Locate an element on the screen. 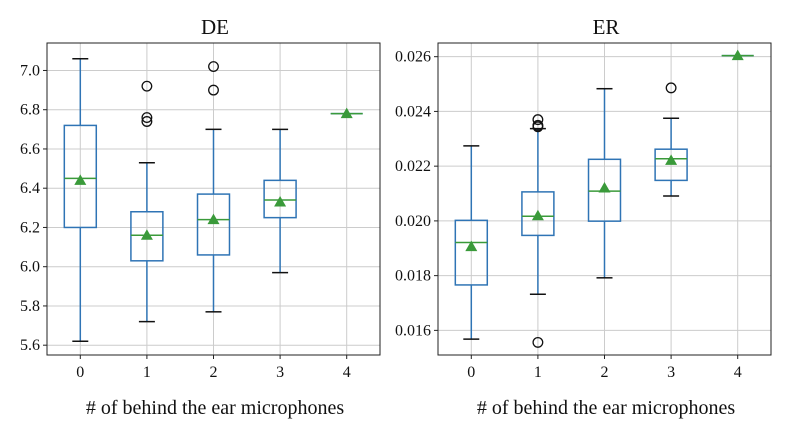  y-tick-label: 0.026 is located at coordinates (413, 57).